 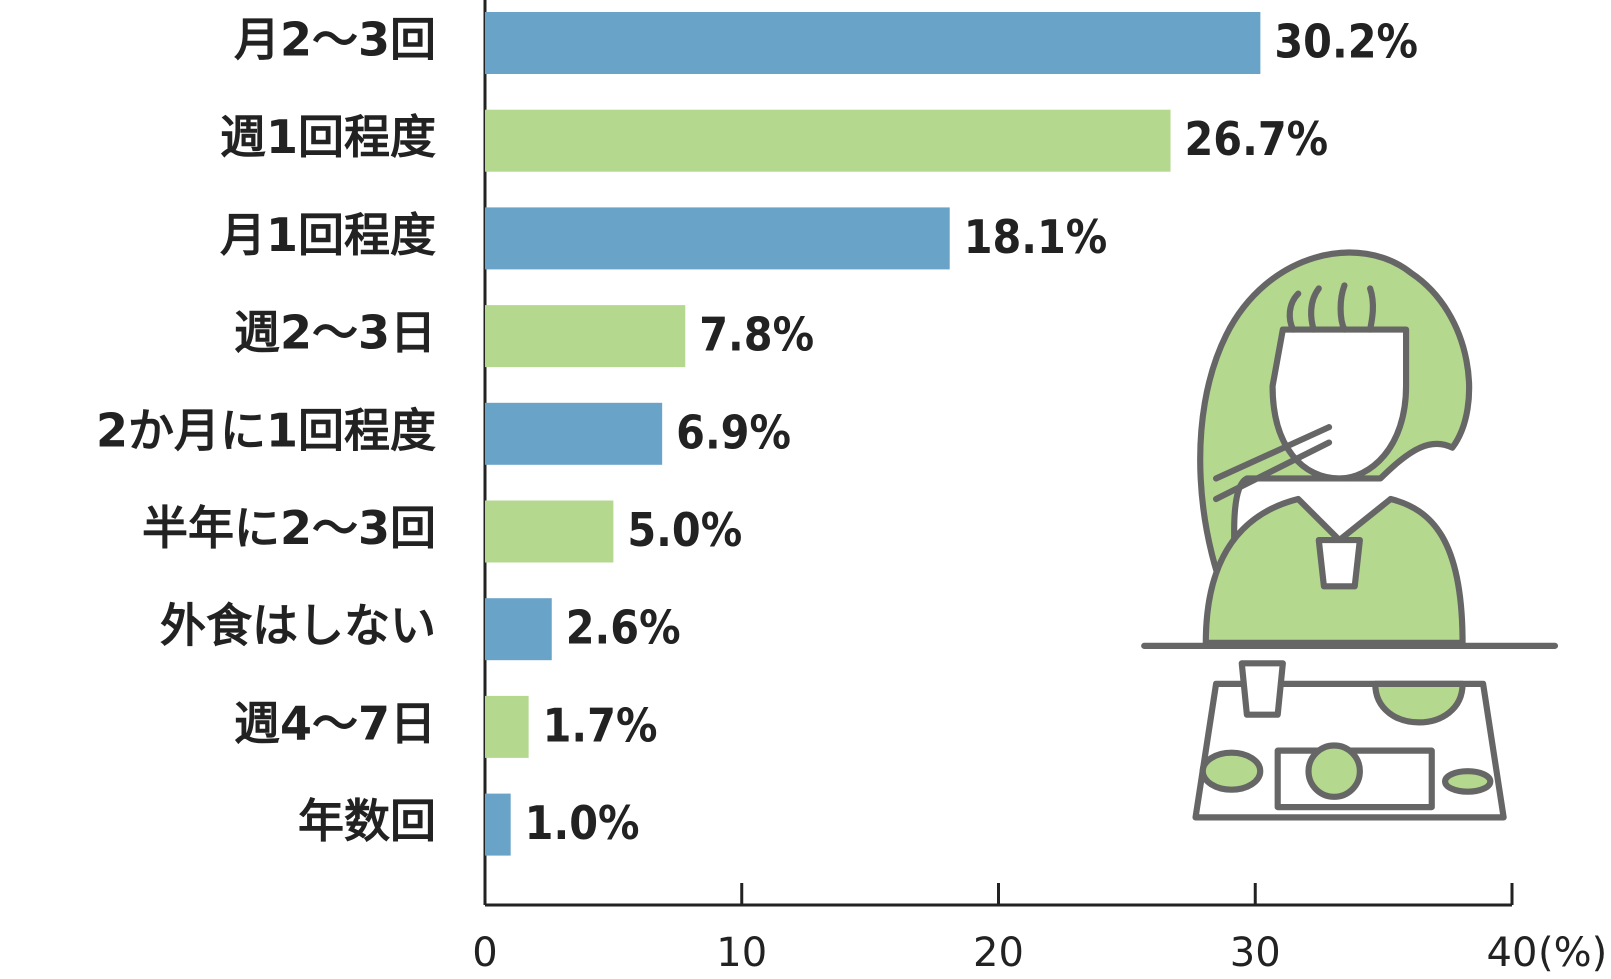 I want to click on value-label: 6.9%, so click(x=733, y=432).